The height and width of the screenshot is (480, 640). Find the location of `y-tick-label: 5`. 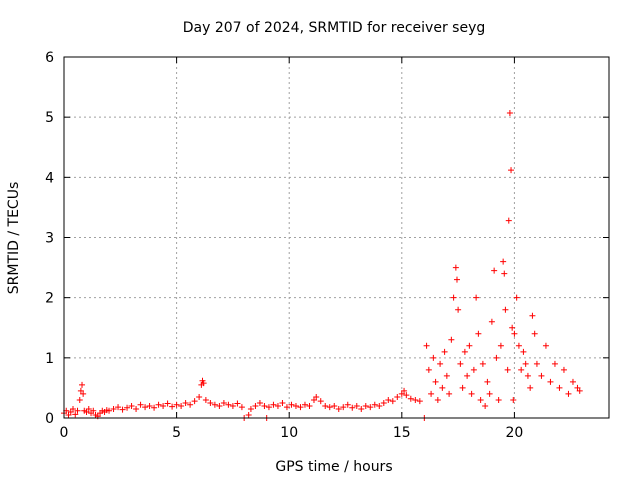

y-tick-label: 5 is located at coordinates (49, 118).